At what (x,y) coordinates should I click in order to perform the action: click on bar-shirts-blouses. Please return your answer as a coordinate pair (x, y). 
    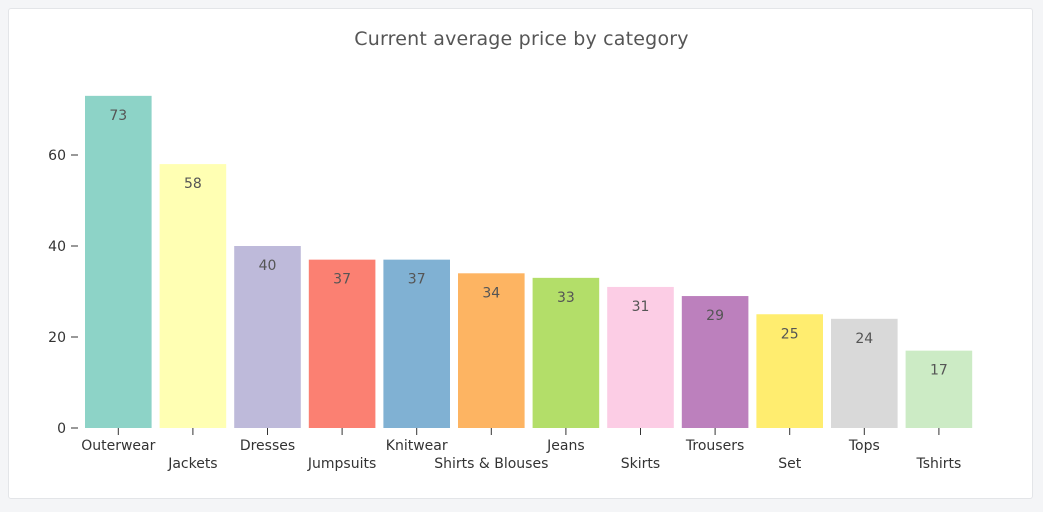
    Looking at the image, I should click on (491, 350).